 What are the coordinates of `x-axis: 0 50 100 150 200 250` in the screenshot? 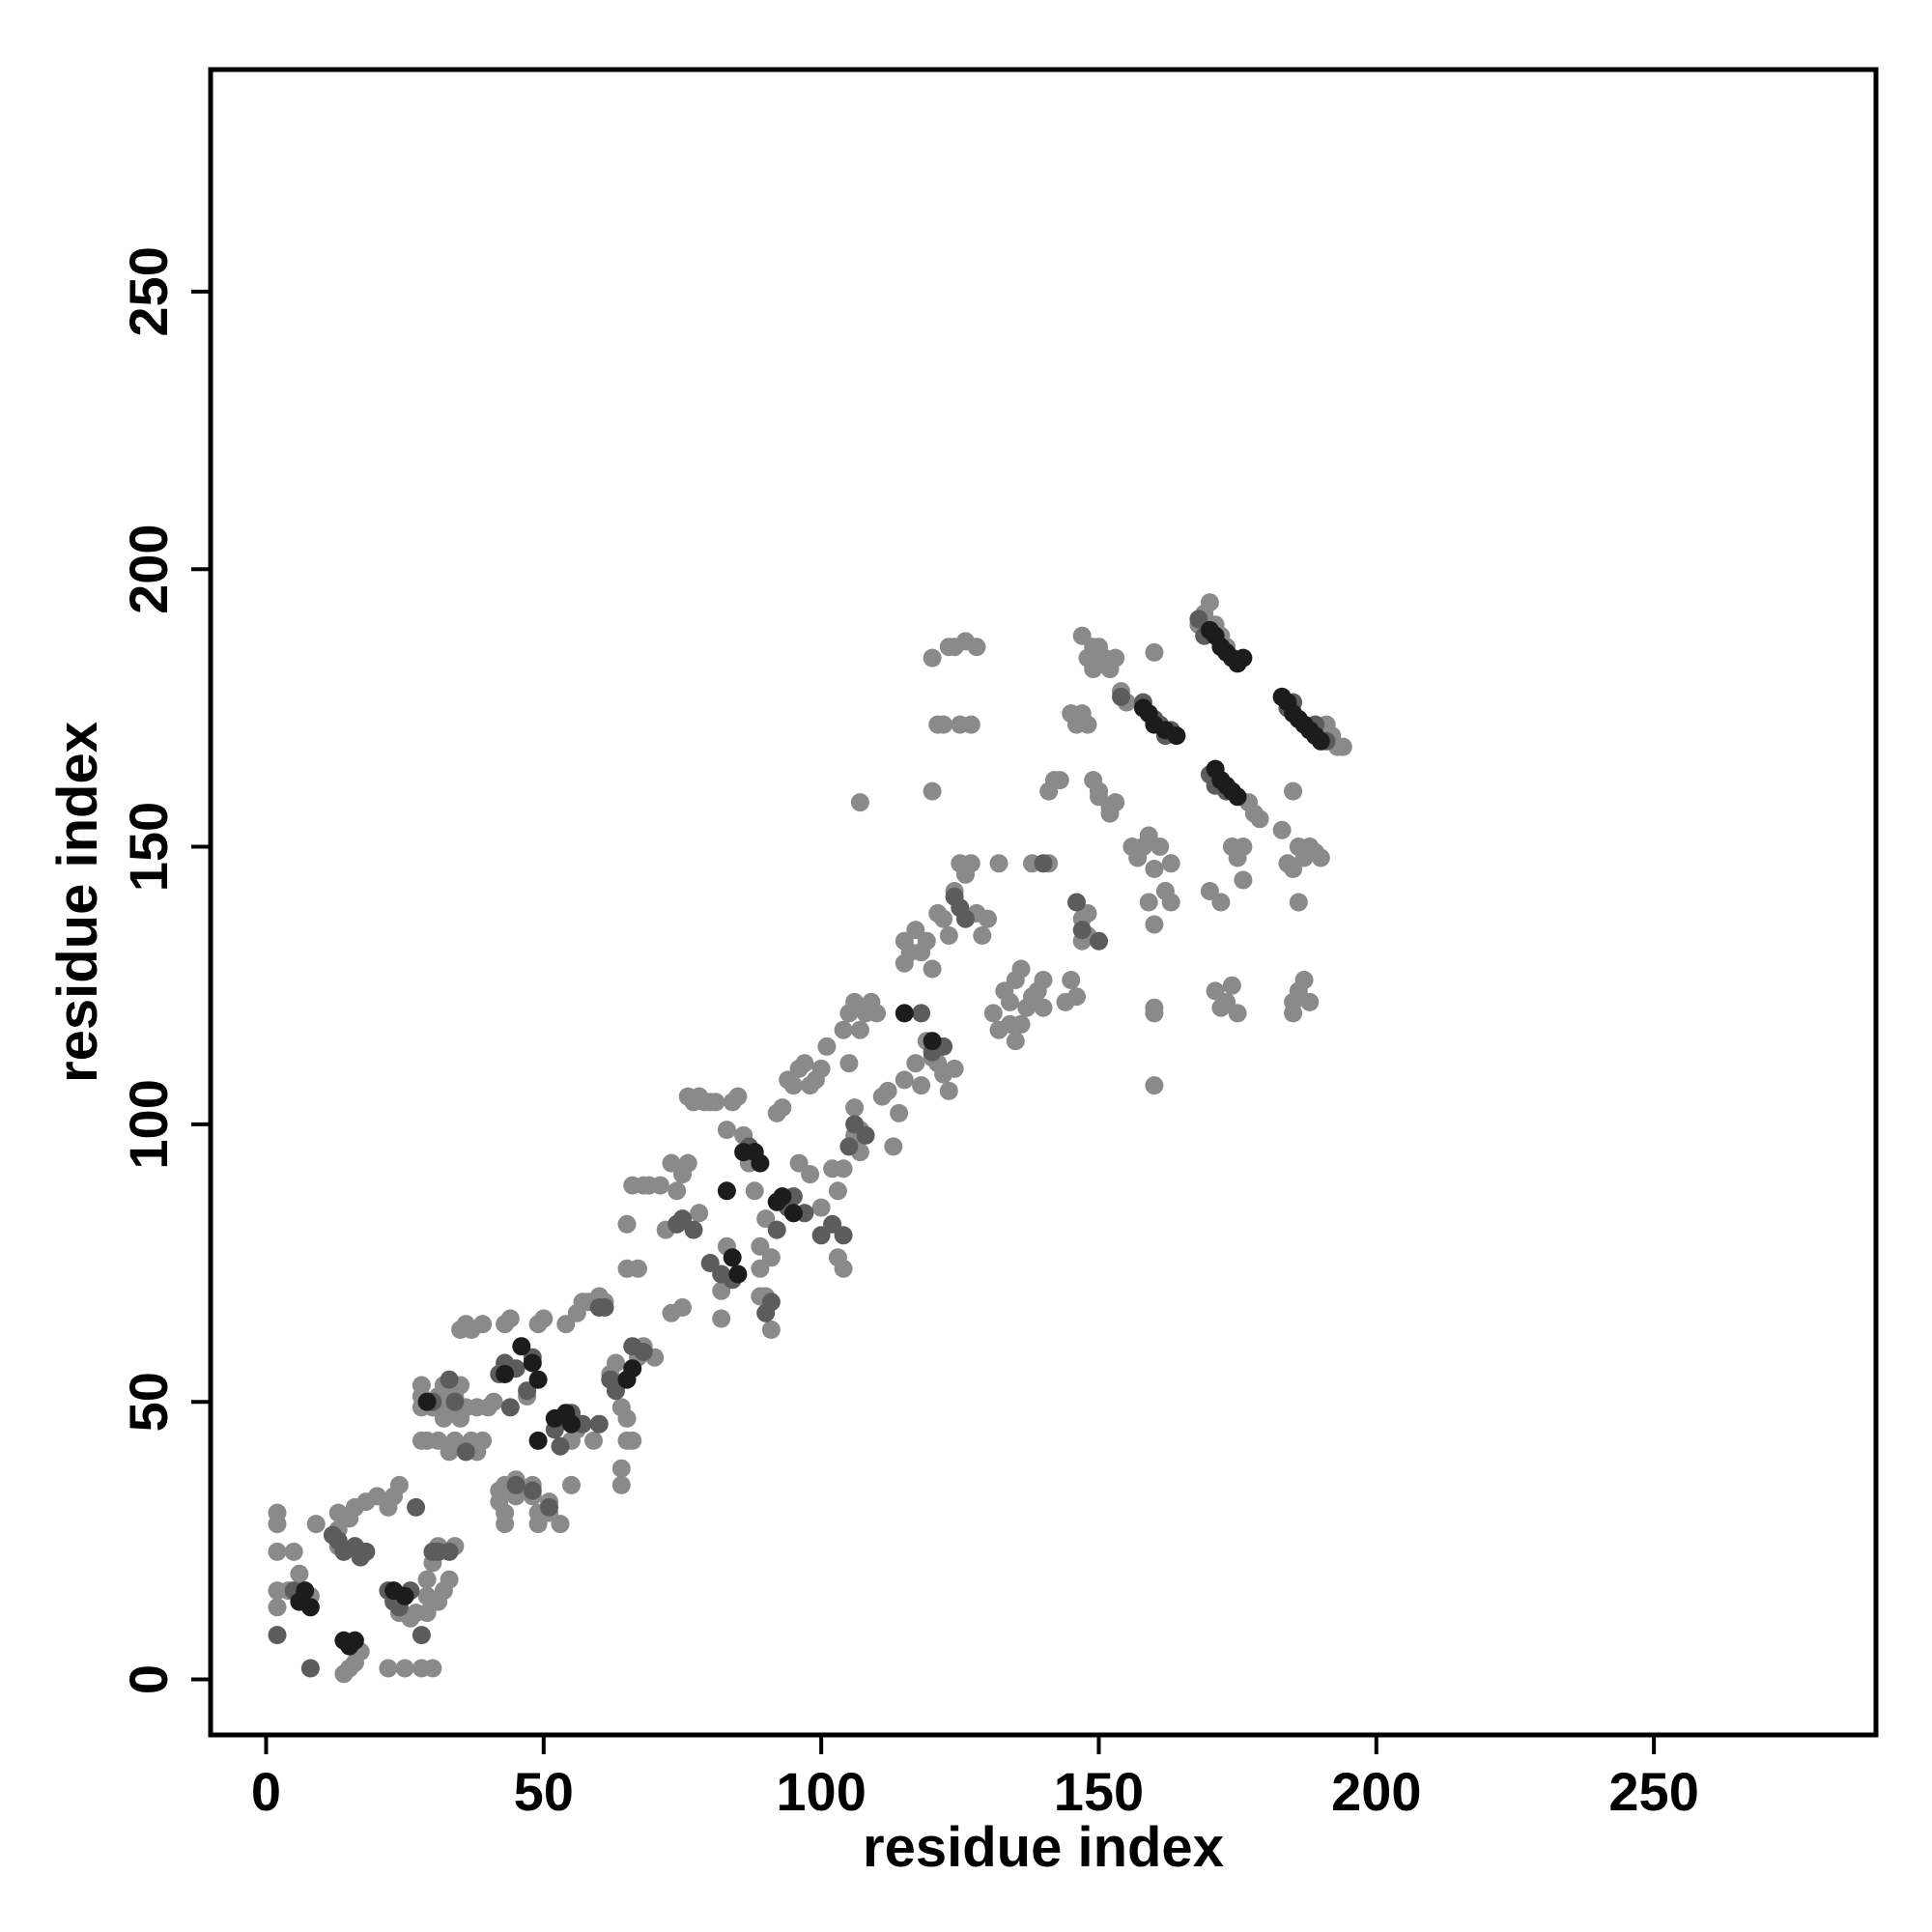 It's located at (975, 1778).